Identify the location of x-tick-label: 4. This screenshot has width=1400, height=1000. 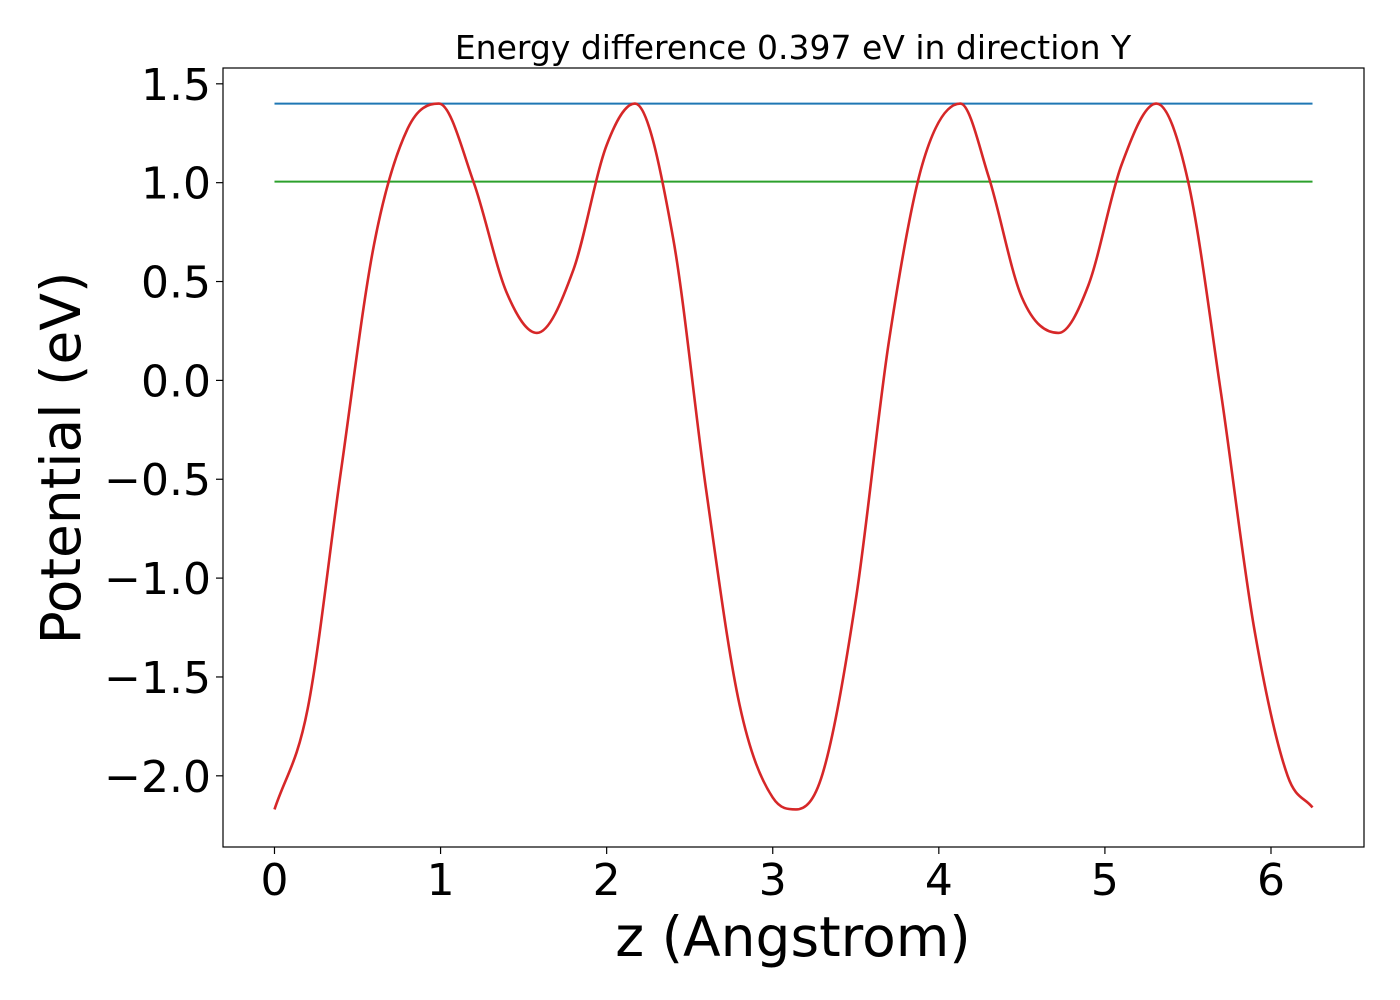
(939, 880).